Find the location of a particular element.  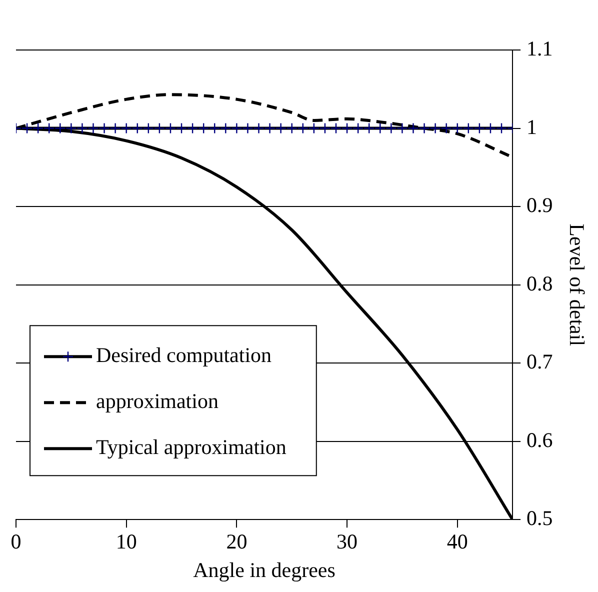

x-axis-title: Angle in degrees is located at coordinates (264, 570).